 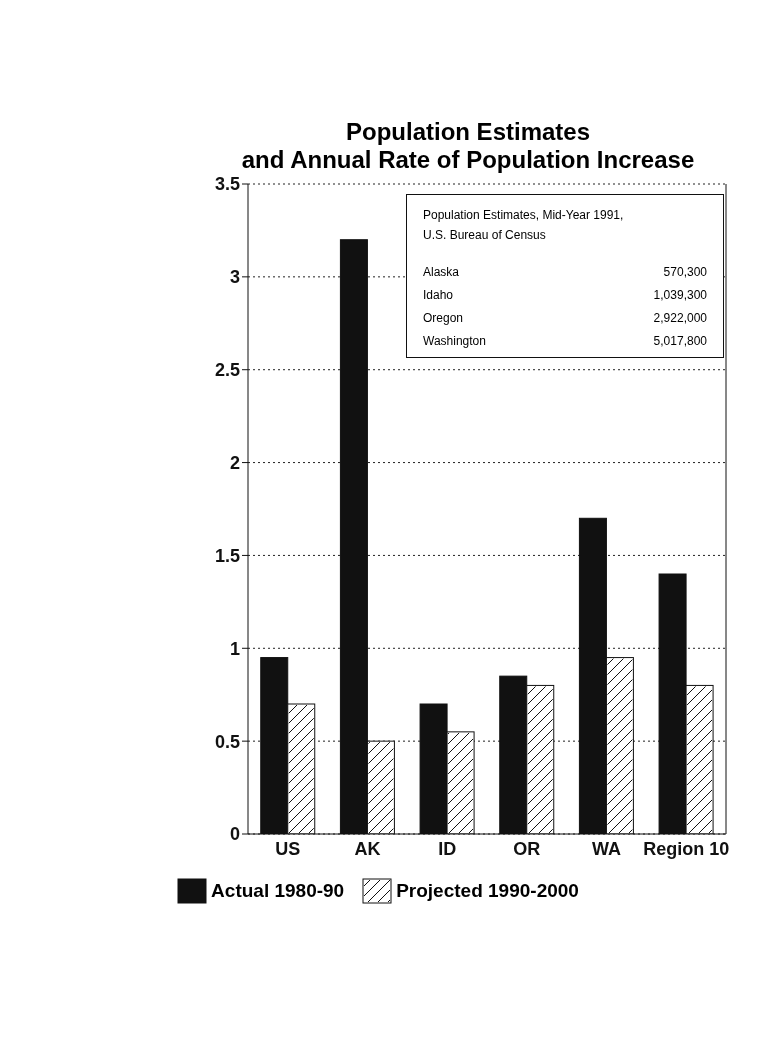 I want to click on y-tick-label: 0.5, so click(x=227, y=741).